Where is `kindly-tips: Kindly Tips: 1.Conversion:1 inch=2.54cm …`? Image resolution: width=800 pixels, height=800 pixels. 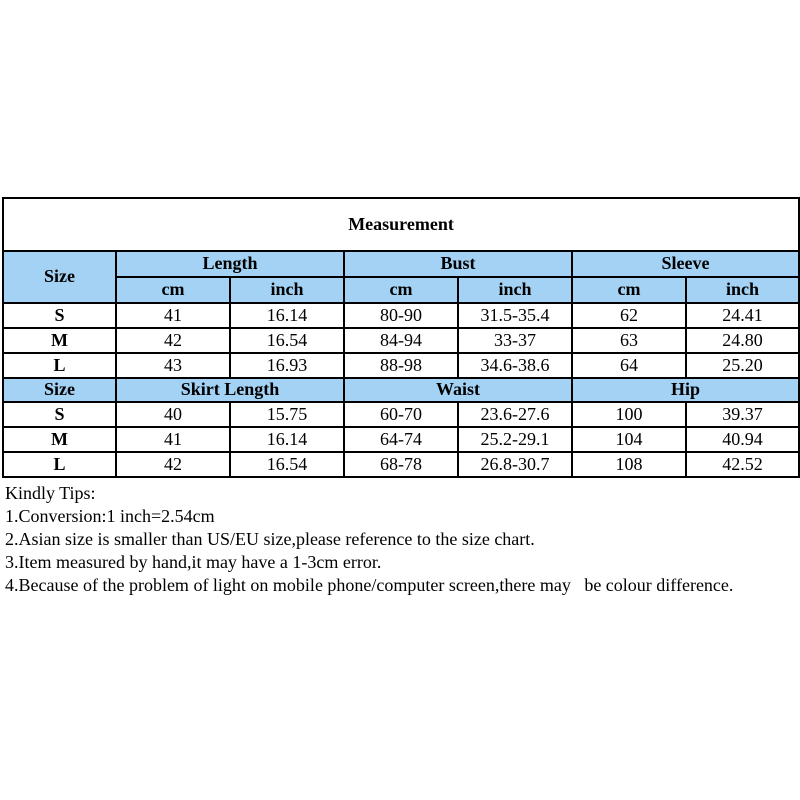
kindly-tips: Kindly Tips: 1.Conversion:1 inch=2.54cm … is located at coordinates (400, 539).